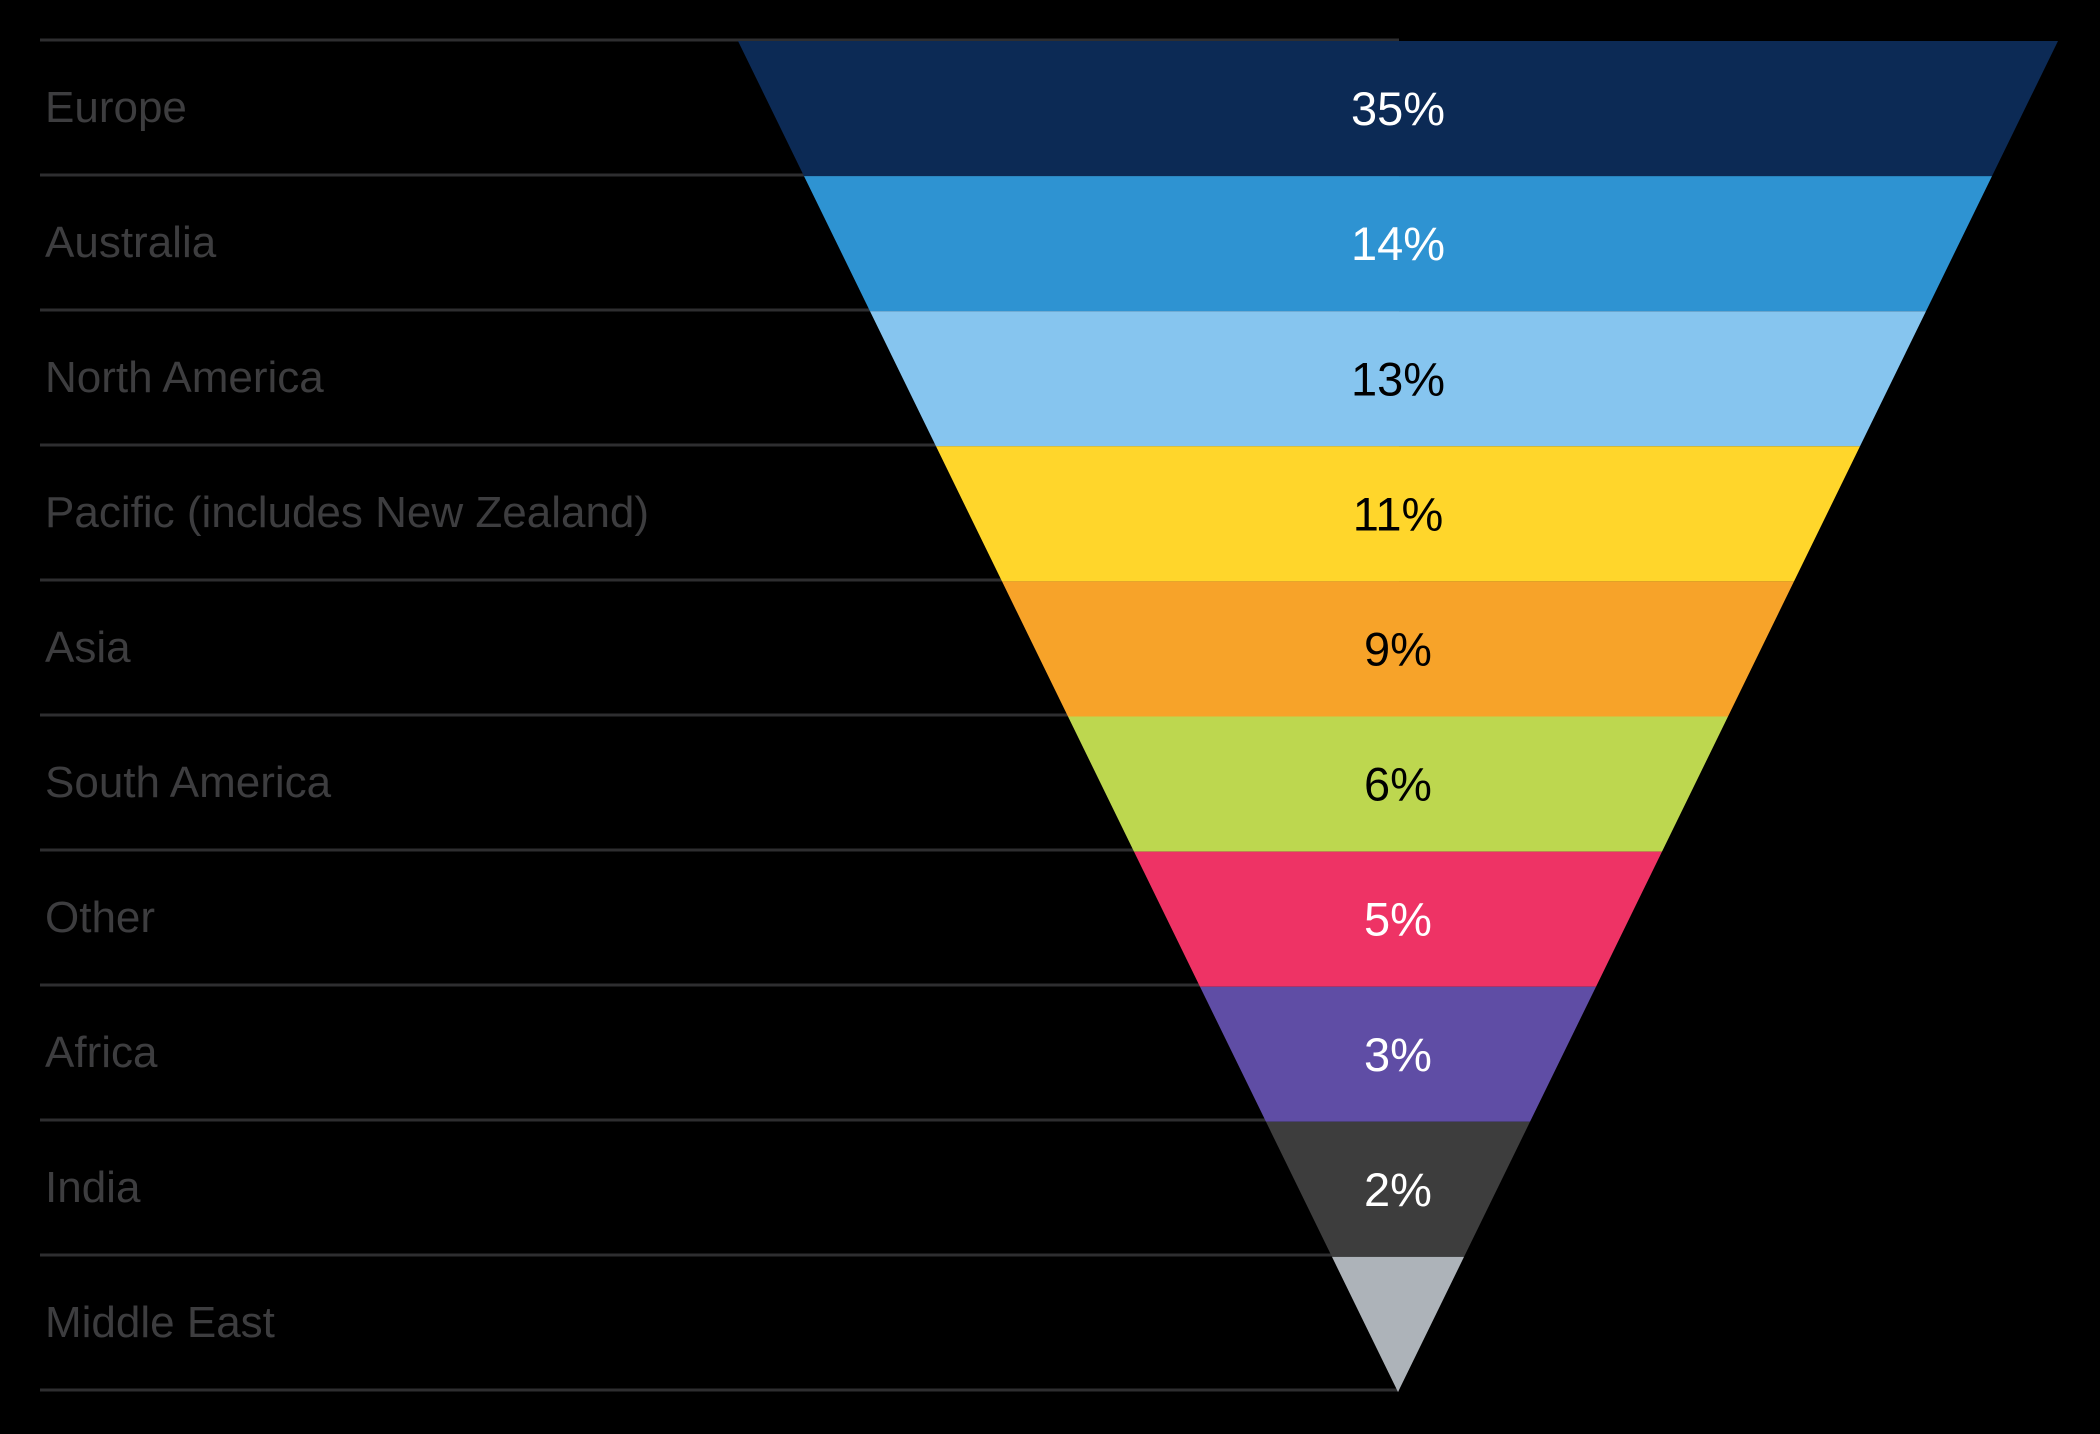 Image resolution: width=2100 pixels, height=1434 pixels. I want to click on category-label: Middle East, so click(160, 1322).